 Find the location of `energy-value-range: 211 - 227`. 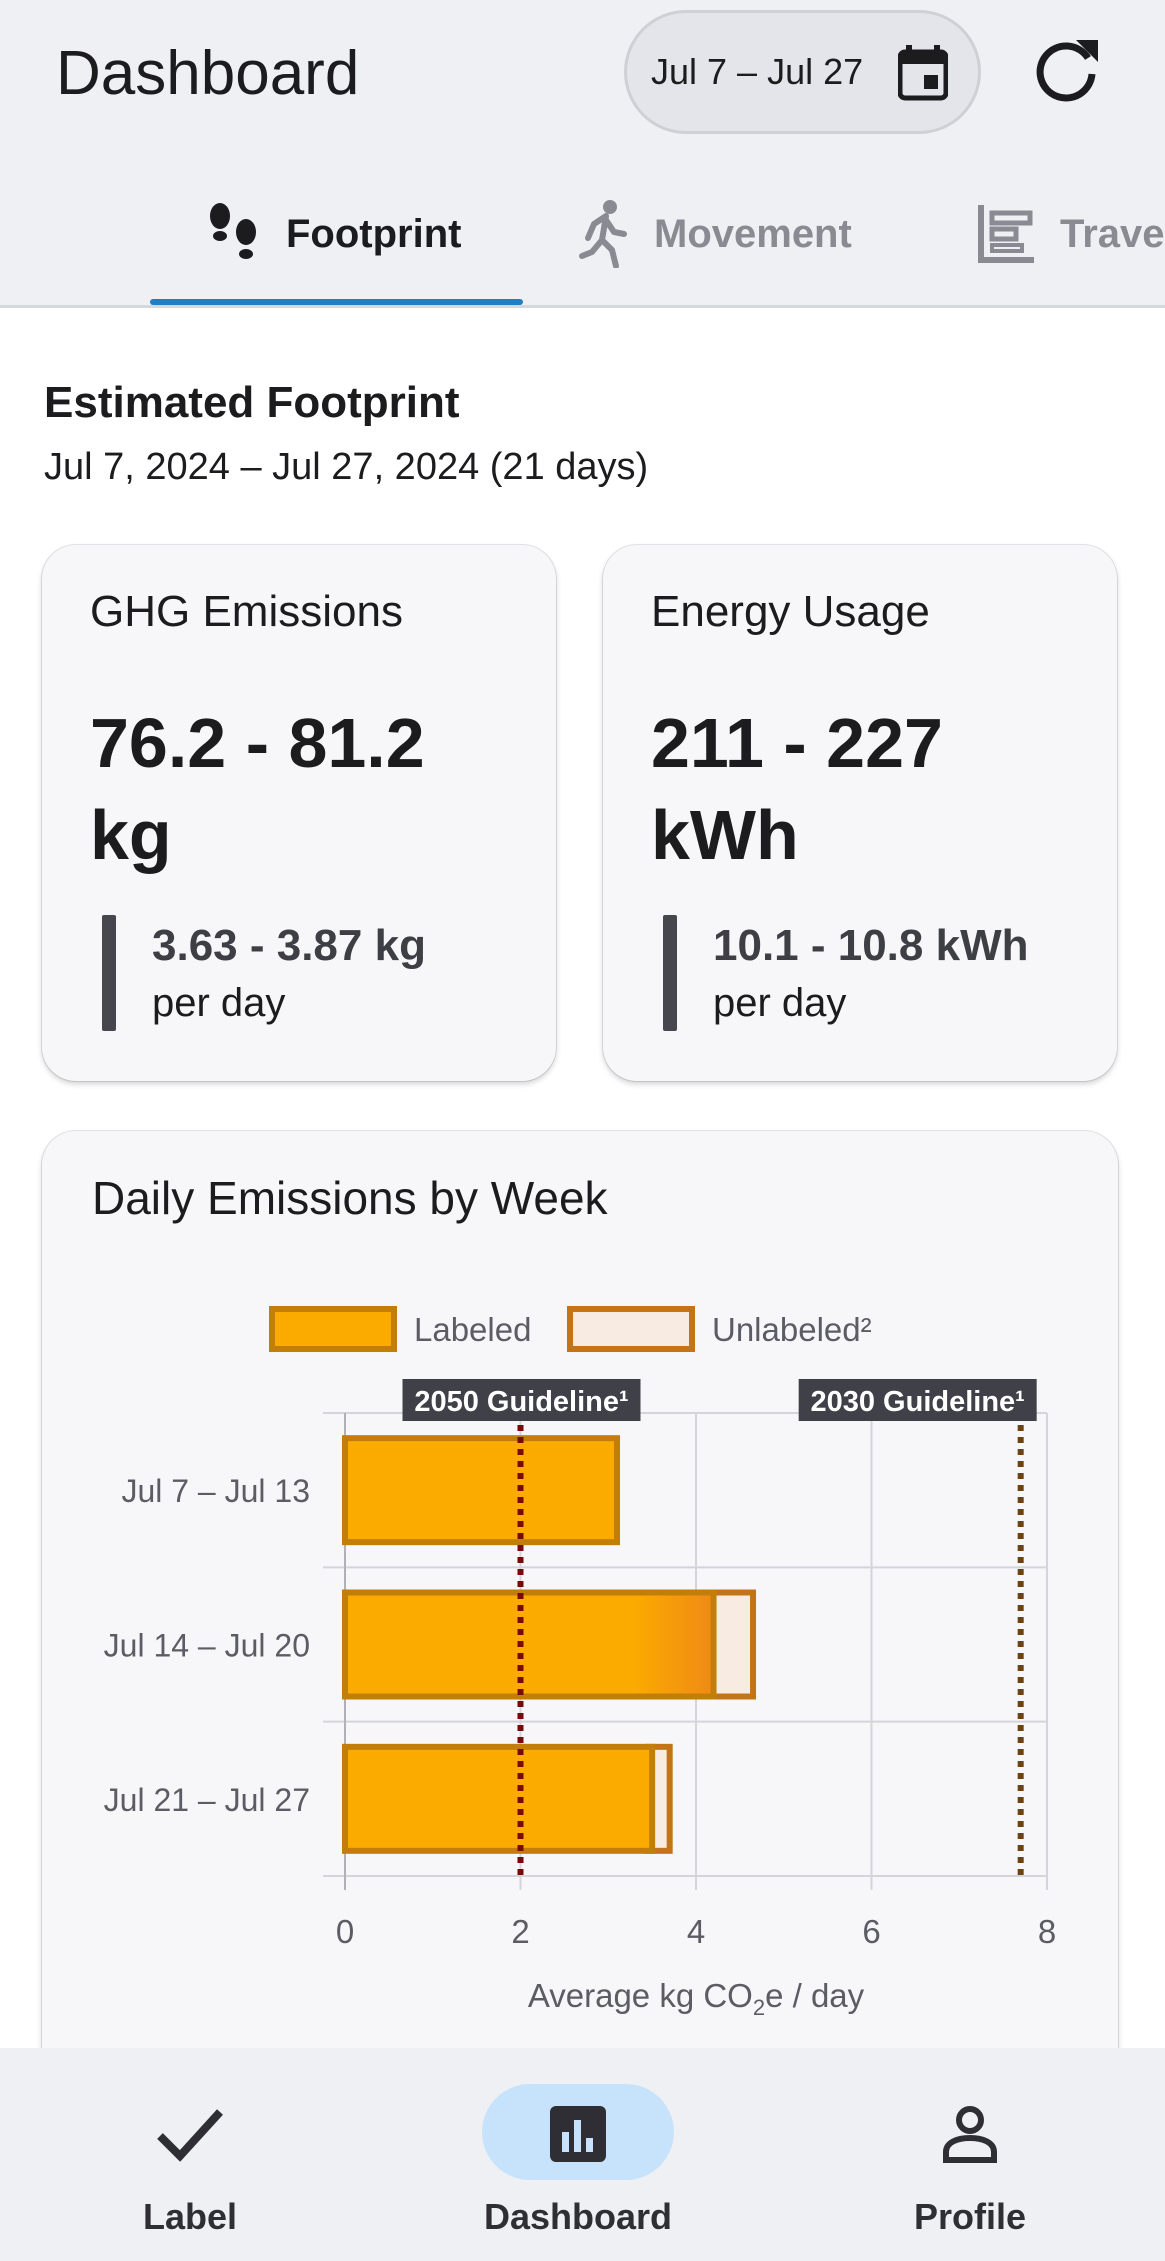

energy-value-range: 211 - 227 is located at coordinates (797, 743).